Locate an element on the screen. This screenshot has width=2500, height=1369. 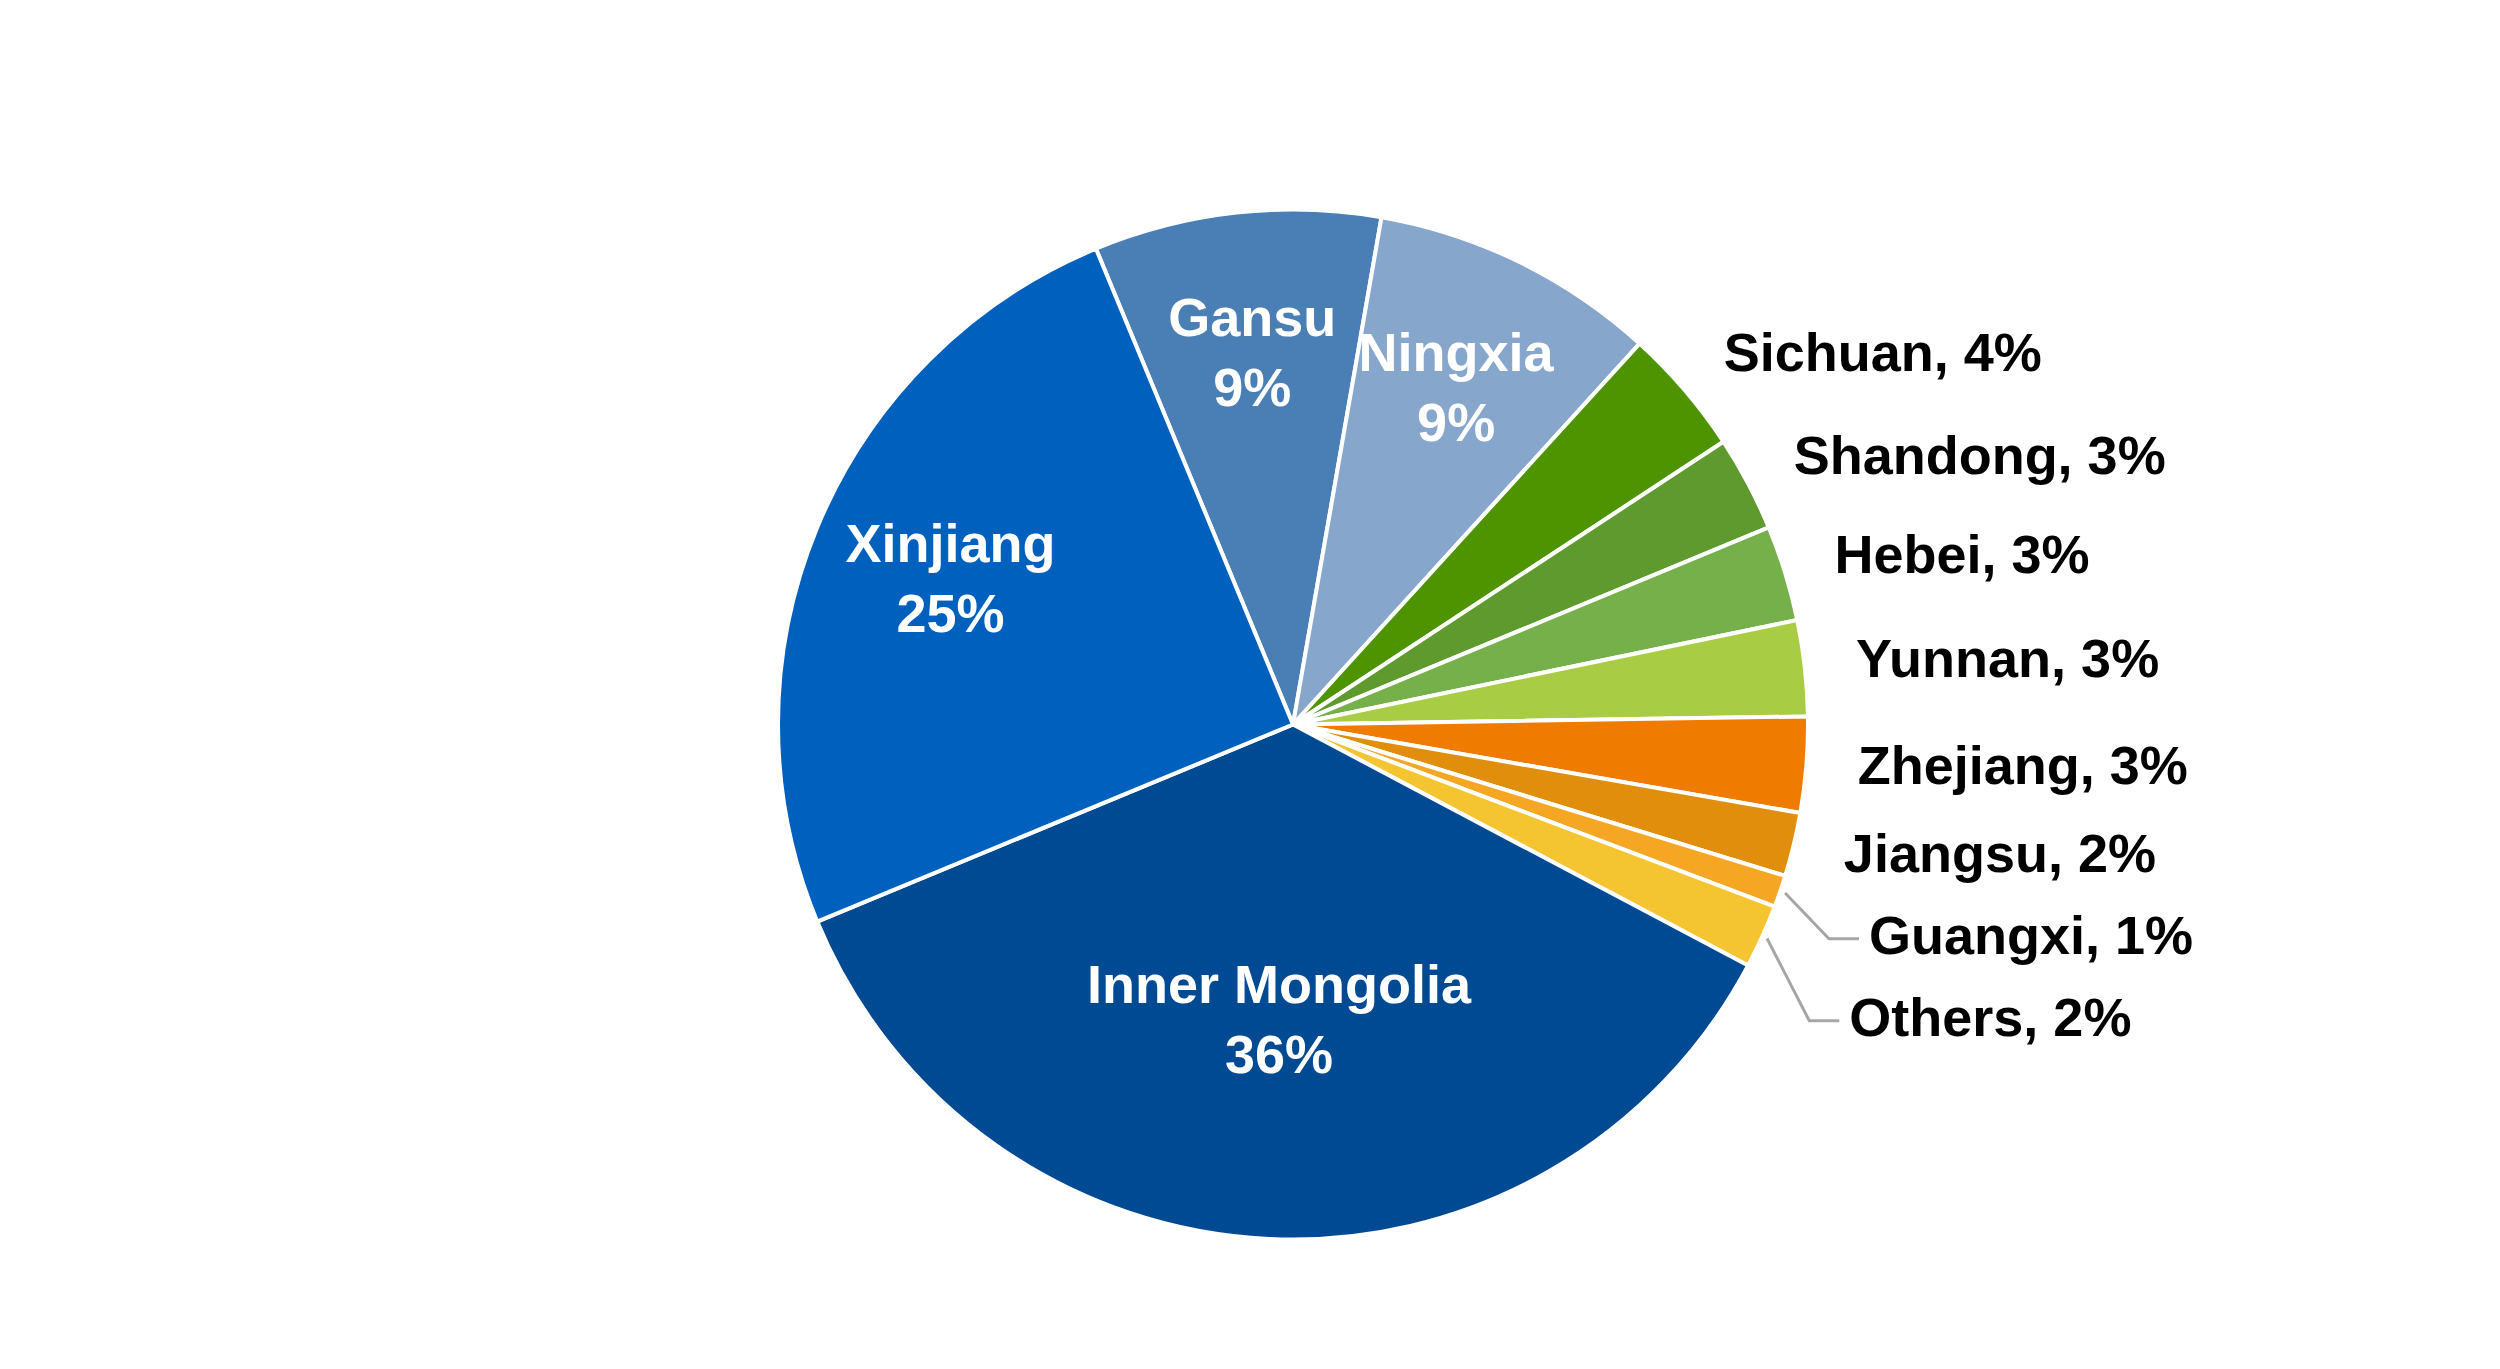
slice-label: Jiangsu, 2% is located at coordinates (1999, 852).